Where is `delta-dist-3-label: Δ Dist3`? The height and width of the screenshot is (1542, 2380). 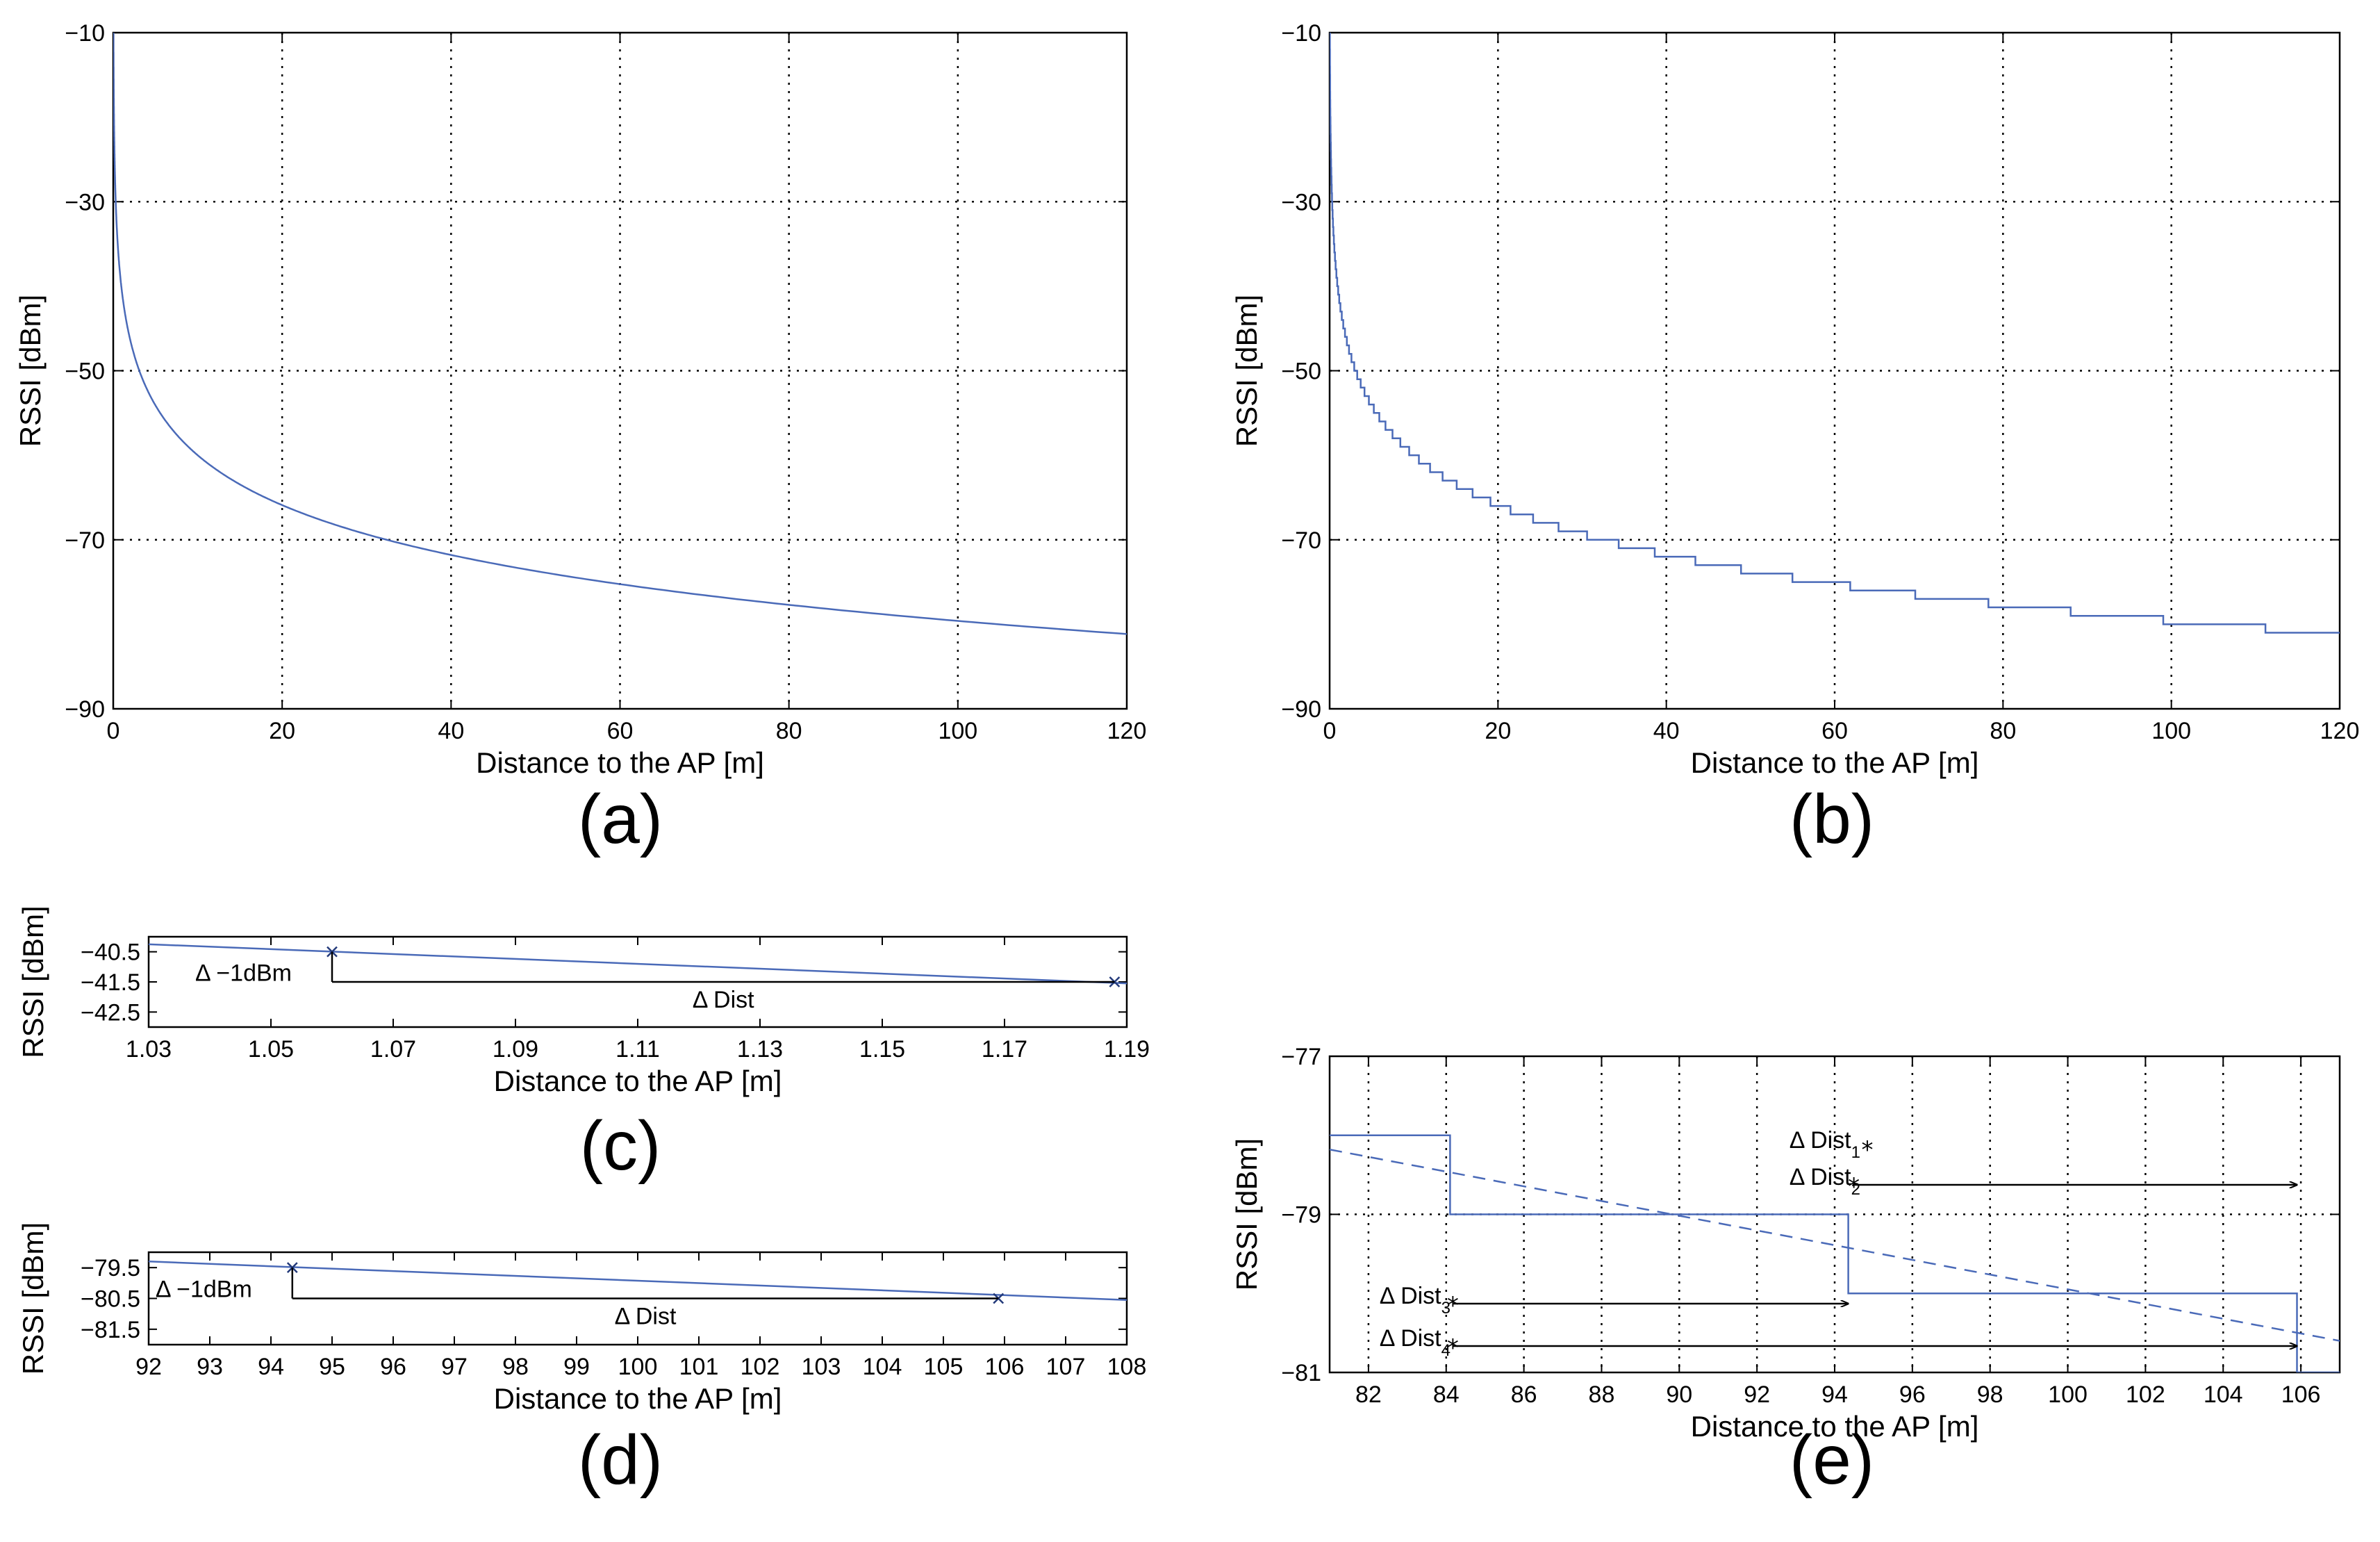 delta-dist-3-label: Δ Dist3 is located at coordinates (1415, 1300).